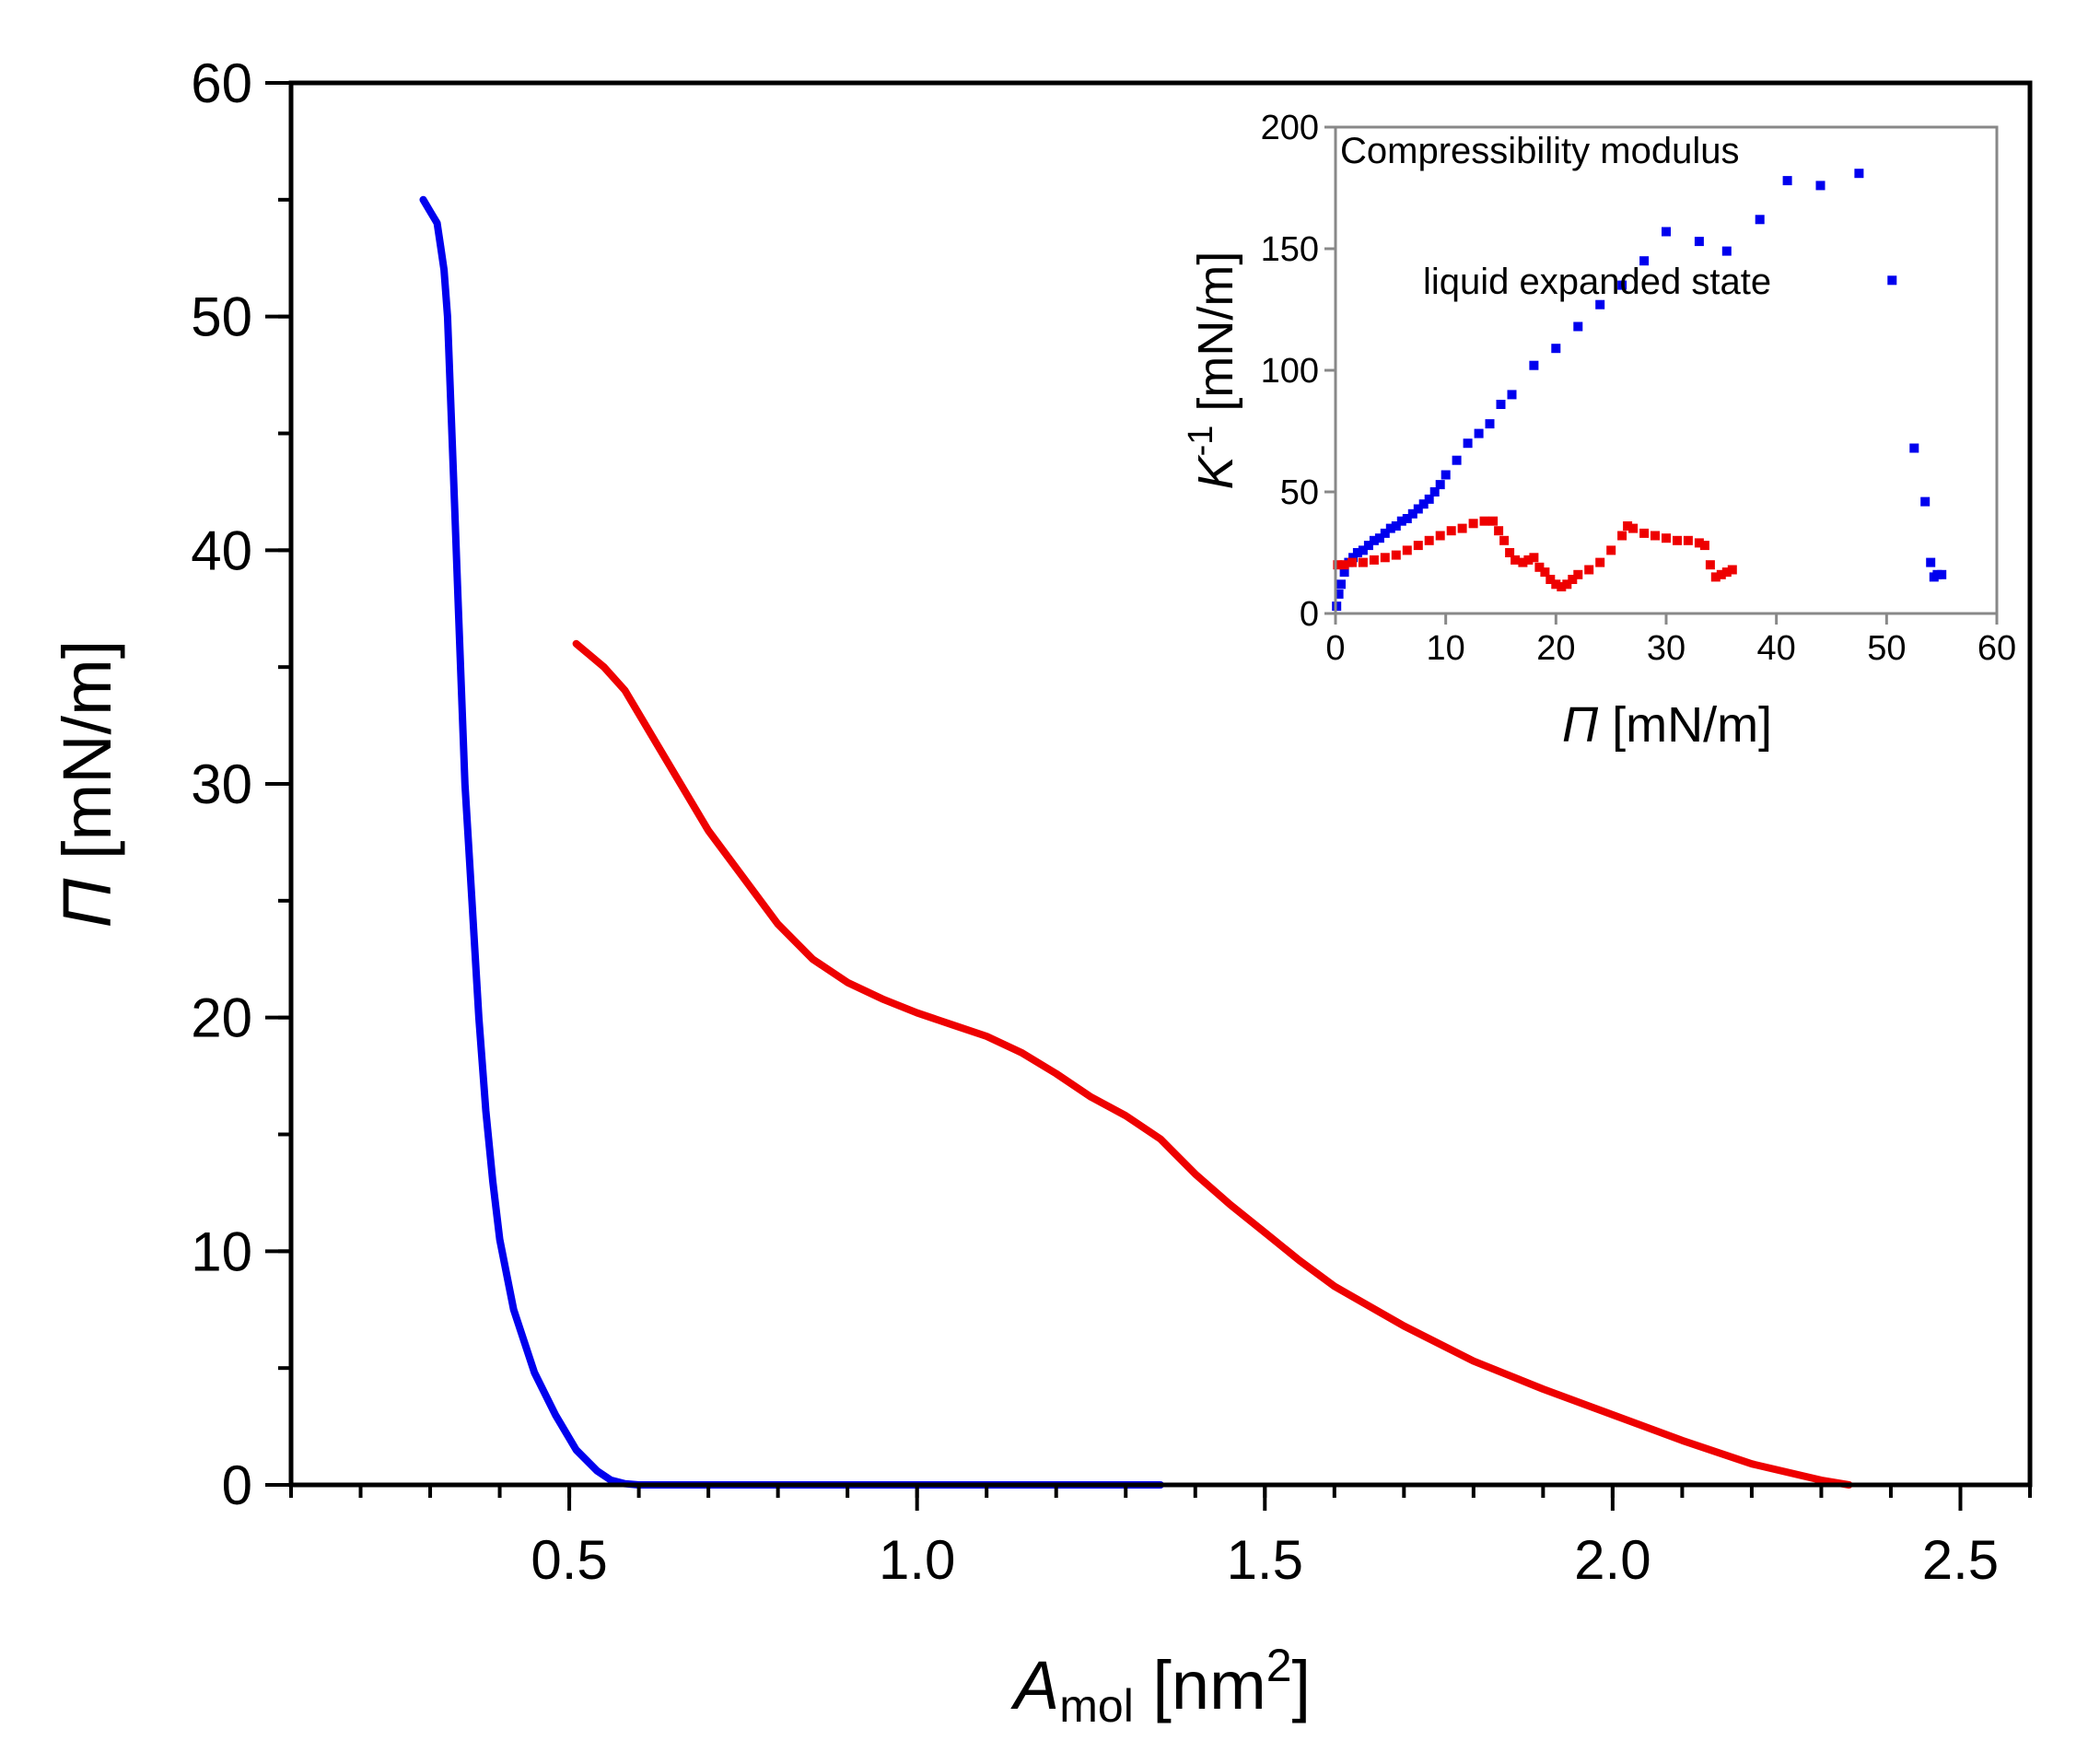 The image size is (2088, 1764). What do you see at coordinates (1887, 649) in the screenshot?
I see `inset-x-tick-label: 50` at bounding box center [1887, 649].